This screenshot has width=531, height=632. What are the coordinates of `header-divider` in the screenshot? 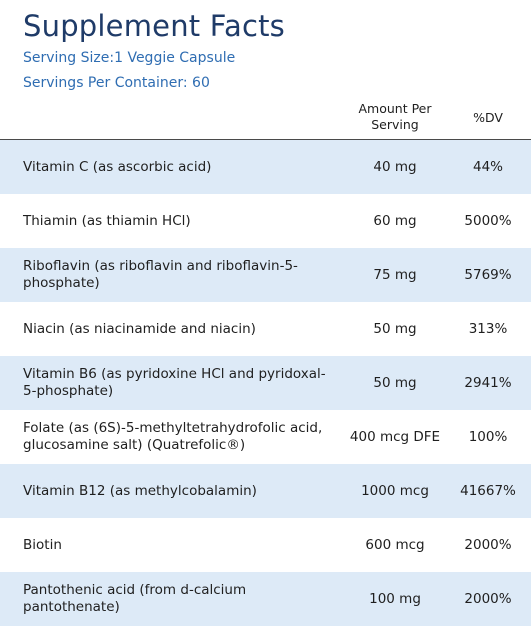 It's located at (265, 139).